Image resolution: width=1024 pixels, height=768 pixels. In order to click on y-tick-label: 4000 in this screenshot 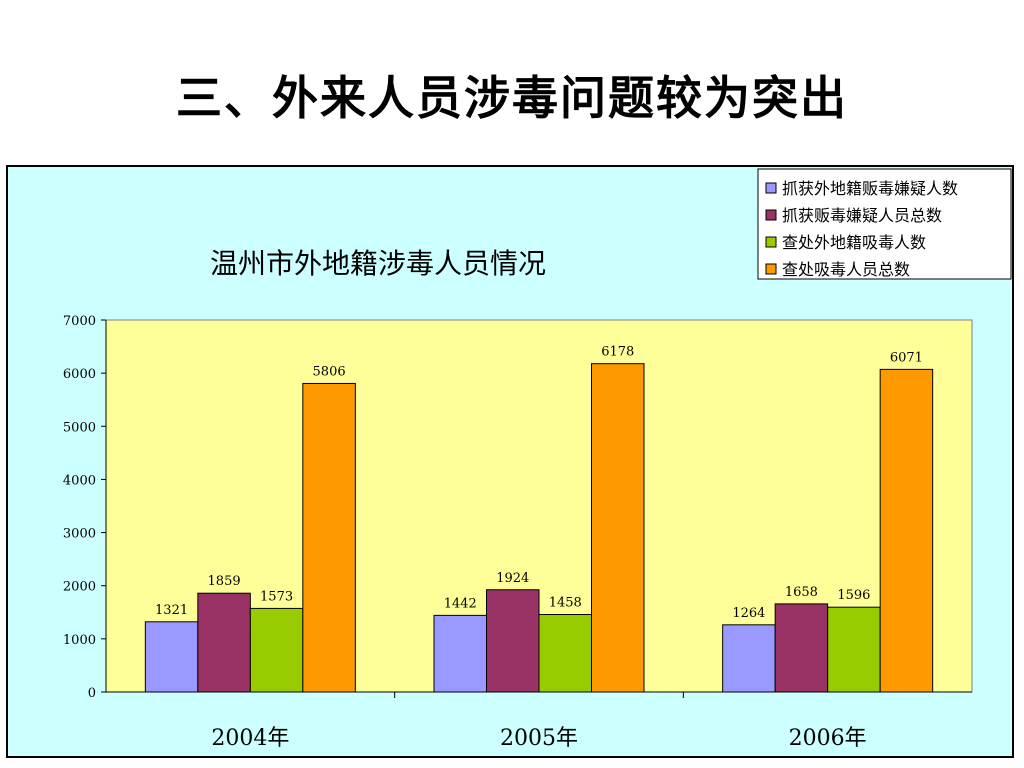, I will do `click(79, 480)`.